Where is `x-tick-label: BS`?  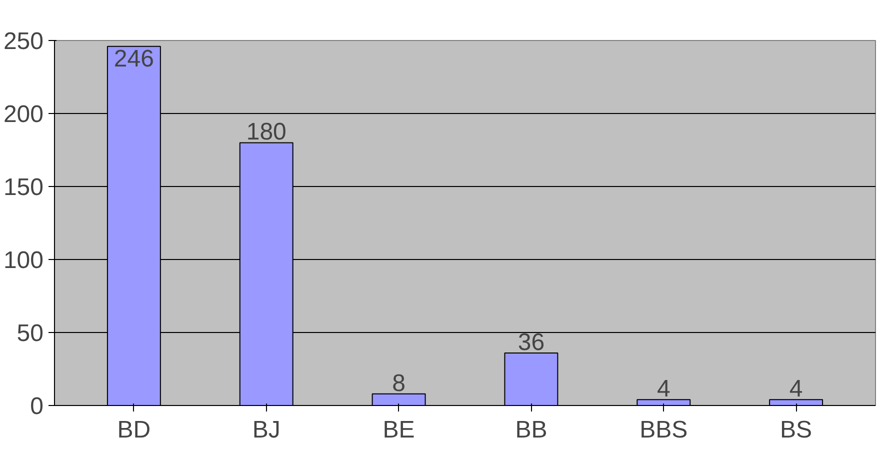
x-tick-label: BS is located at coordinates (796, 430).